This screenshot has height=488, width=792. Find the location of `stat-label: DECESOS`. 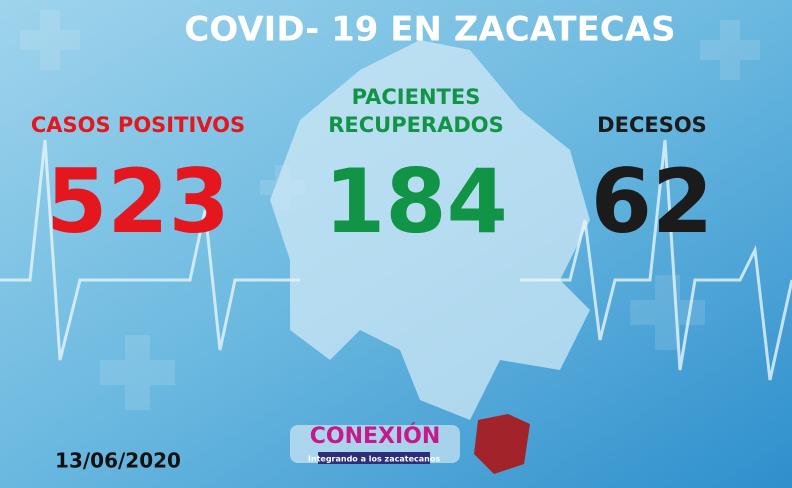

stat-label: DECESOS is located at coordinates (652, 125).